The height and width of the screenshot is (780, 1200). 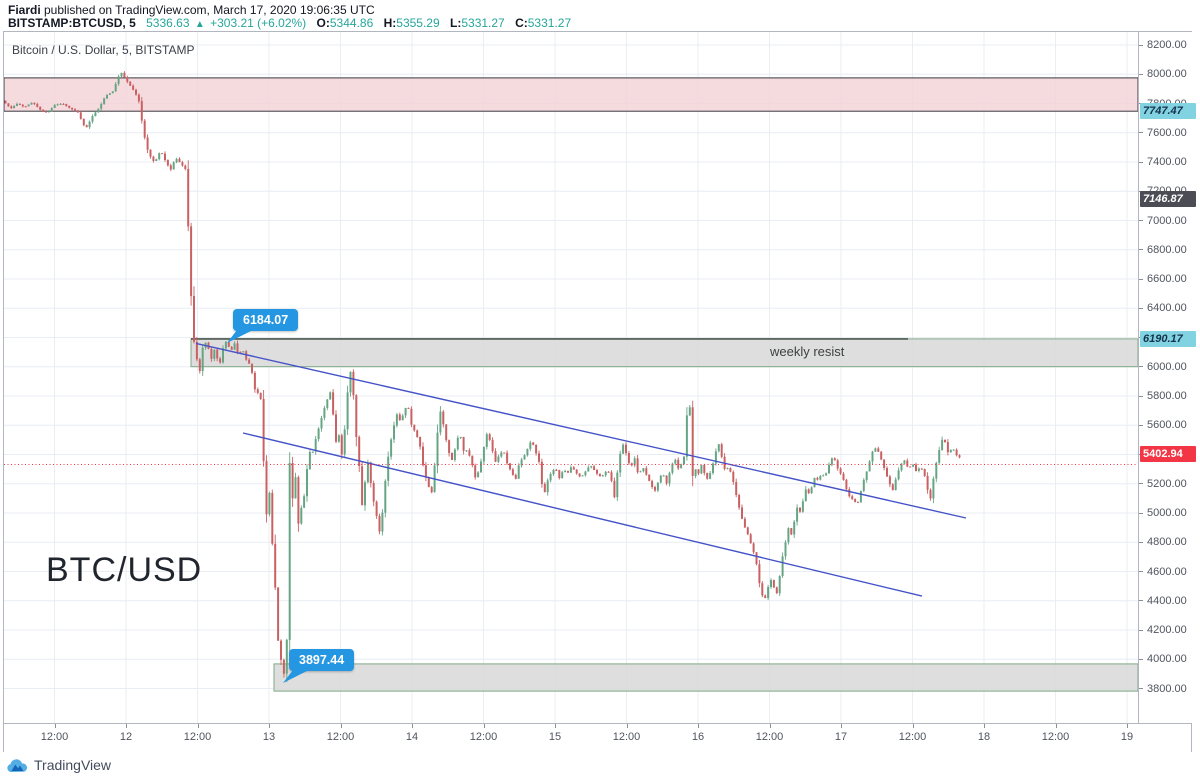 What do you see at coordinates (521, 23) in the screenshot?
I see `close-label: C:` at bounding box center [521, 23].